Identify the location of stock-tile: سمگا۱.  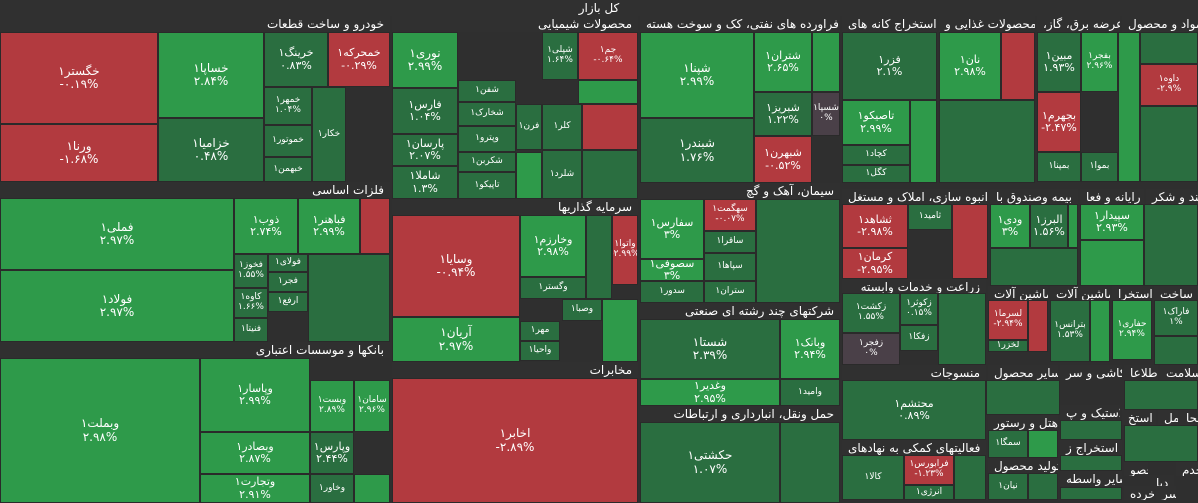
(1008, 444).